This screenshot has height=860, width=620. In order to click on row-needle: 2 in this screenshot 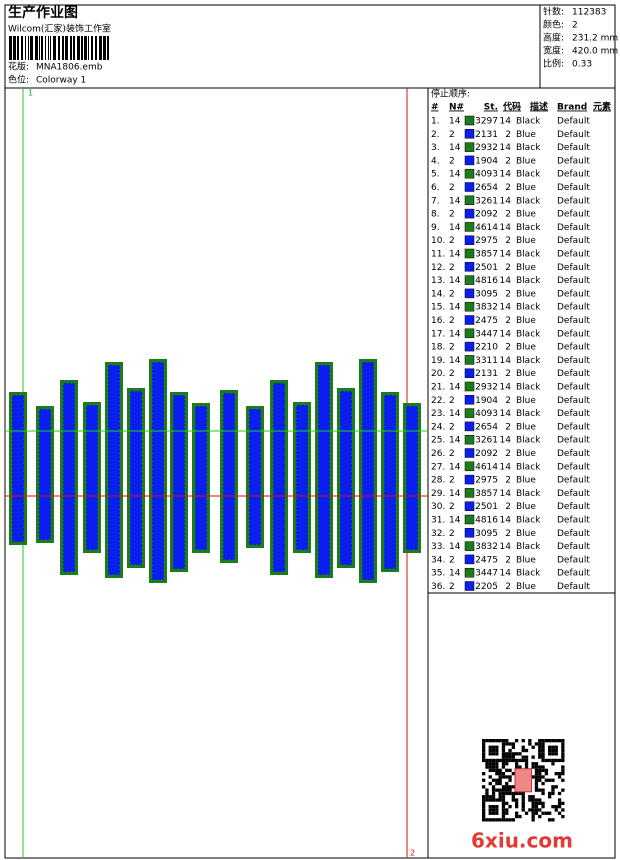, I will do `click(452, 241)`.